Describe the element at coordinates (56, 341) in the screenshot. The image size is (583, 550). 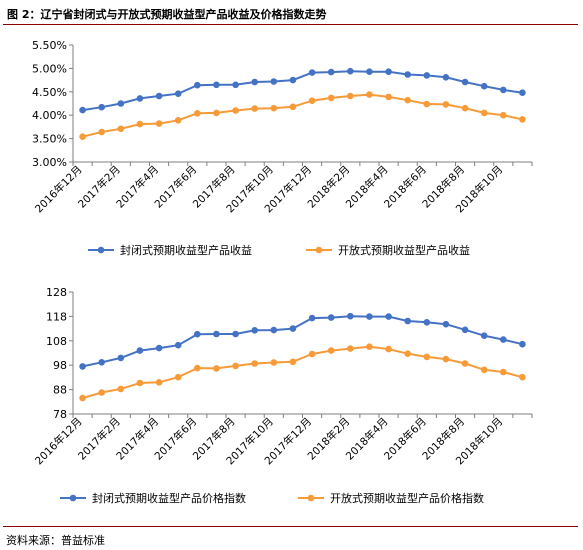
I see `y-tick-label: 108` at that location.